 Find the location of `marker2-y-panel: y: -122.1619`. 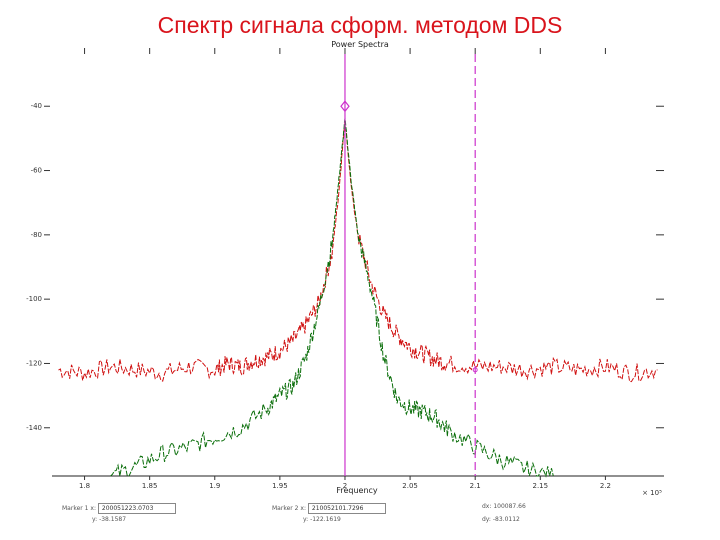

marker2-y-panel: y: -122.1619 is located at coordinates (322, 519).